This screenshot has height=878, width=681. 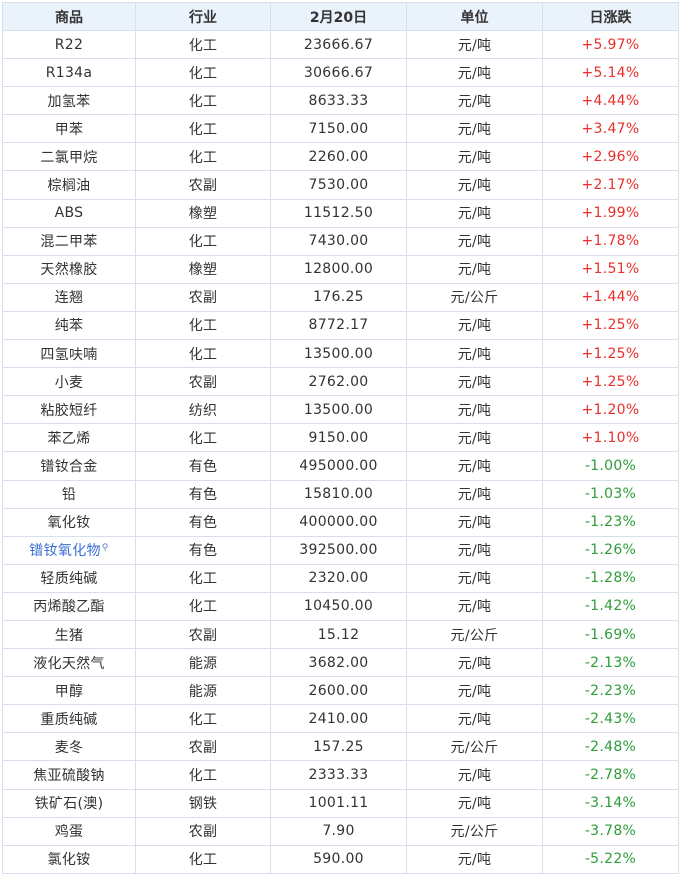 I want to click on table-row: 镨钕合金 有色 495000.00 元/吨 -1.00%, so click(x=340, y=466).